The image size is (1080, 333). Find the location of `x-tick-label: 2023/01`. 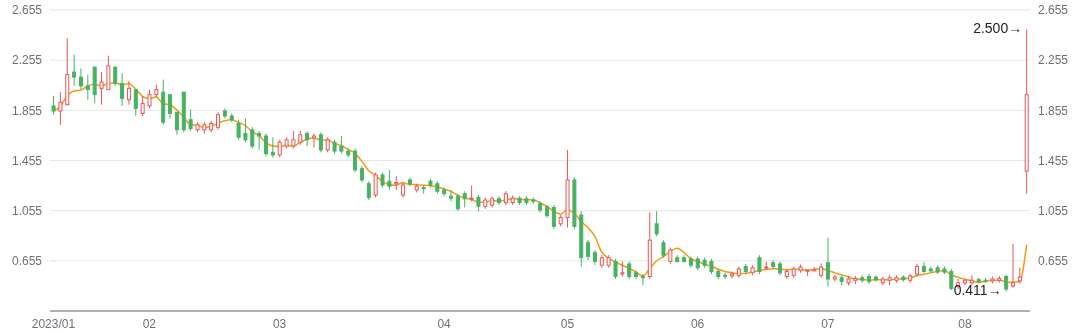

x-tick-label: 2023/01 is located at coordinates (53, 323).